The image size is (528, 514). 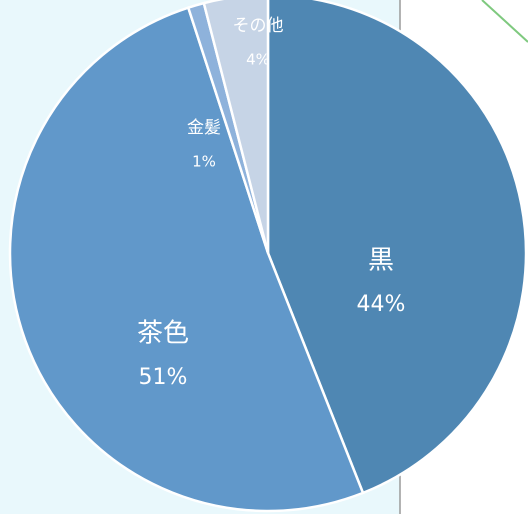 I want to click on value-label: 44%, so click(x=381, y=304).